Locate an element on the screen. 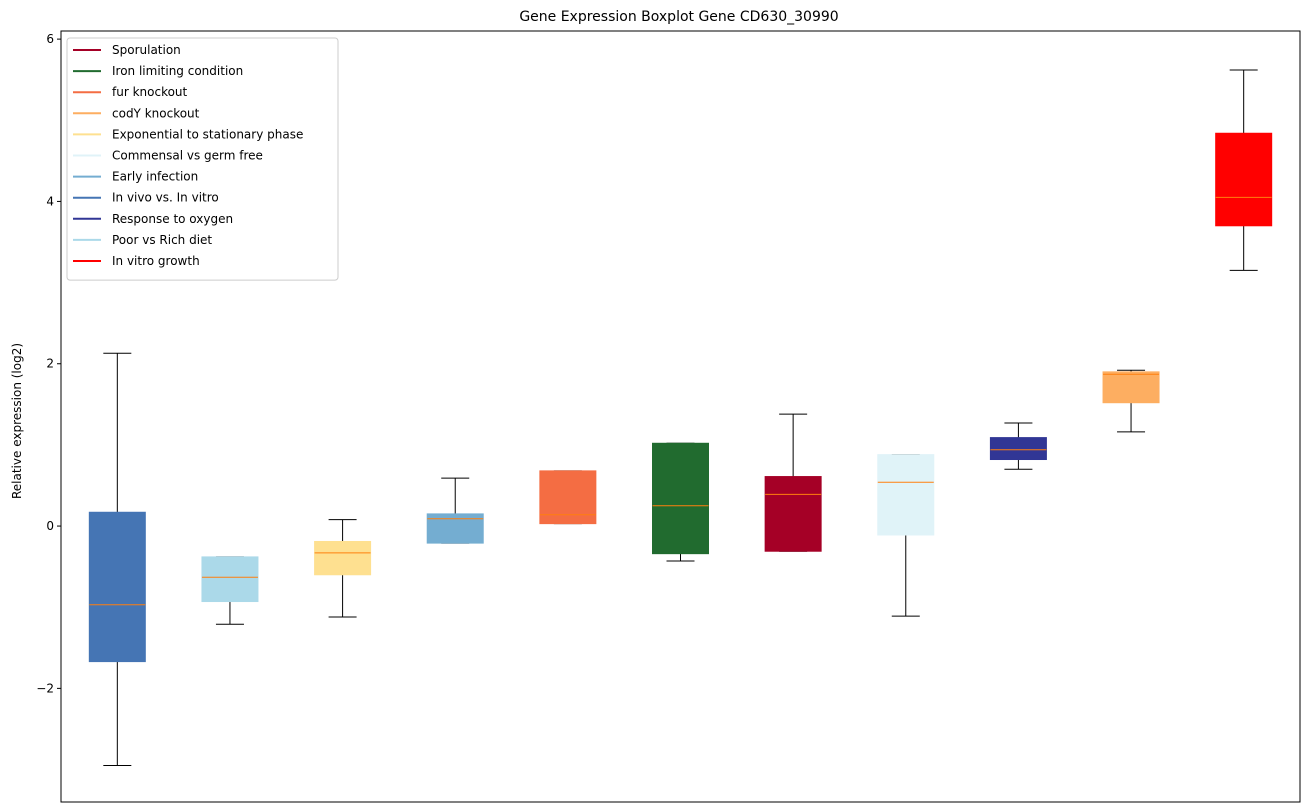  y-tick-label: 0 is located at coordinates (50, 526).